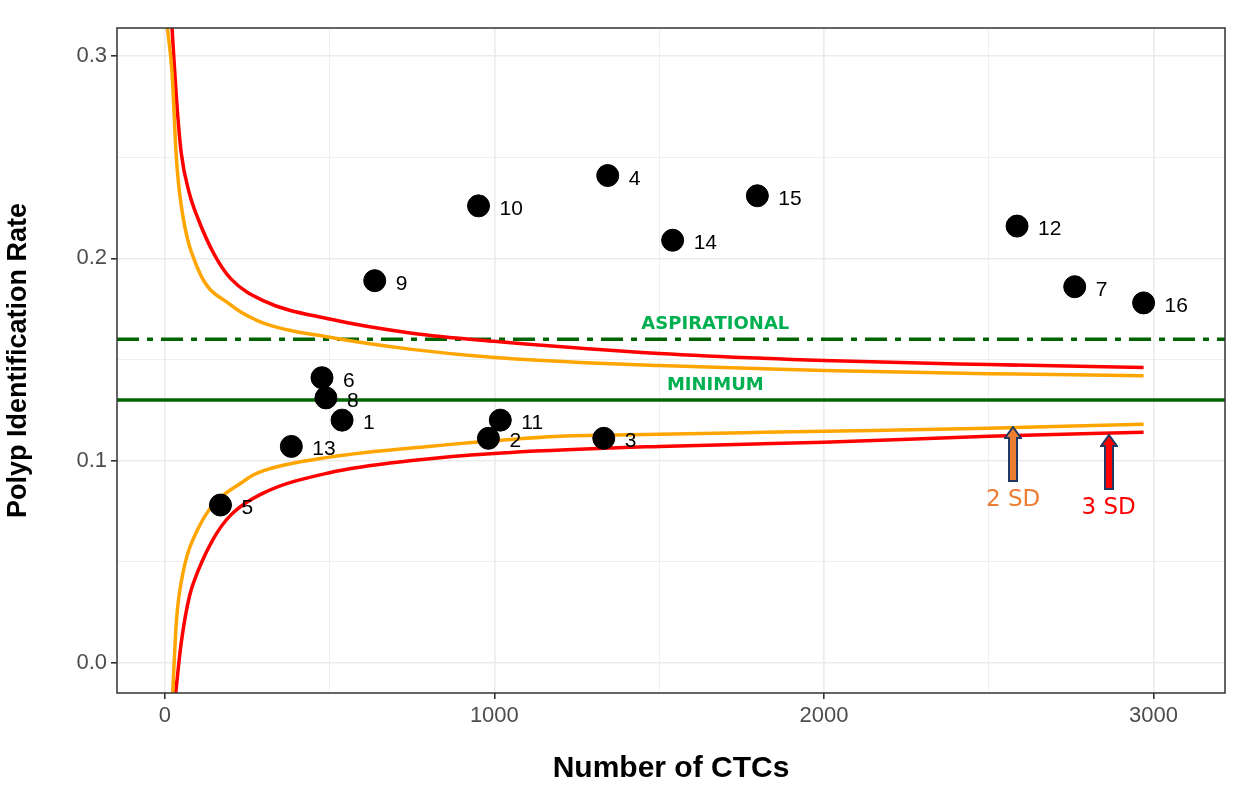  I want to click on annotation: 11, so click(532, 422).